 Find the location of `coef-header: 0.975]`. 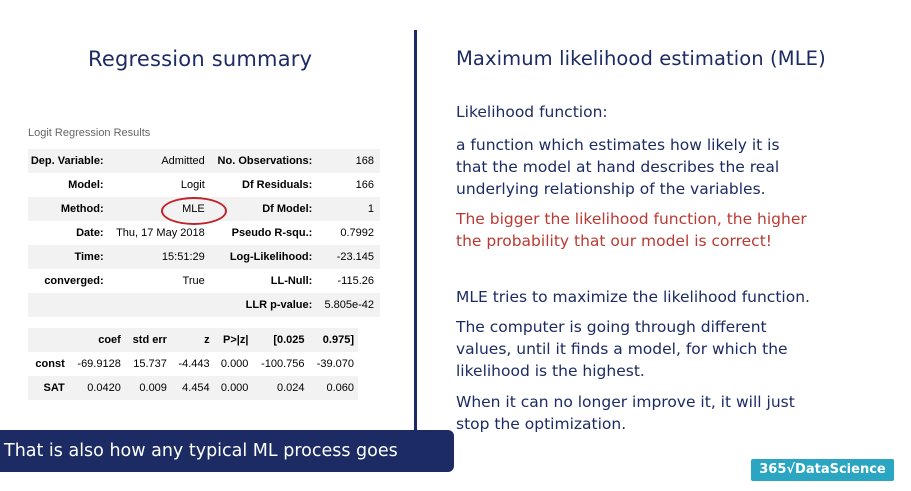

coef-header: 0.975] is located at coordinates (333, 340).